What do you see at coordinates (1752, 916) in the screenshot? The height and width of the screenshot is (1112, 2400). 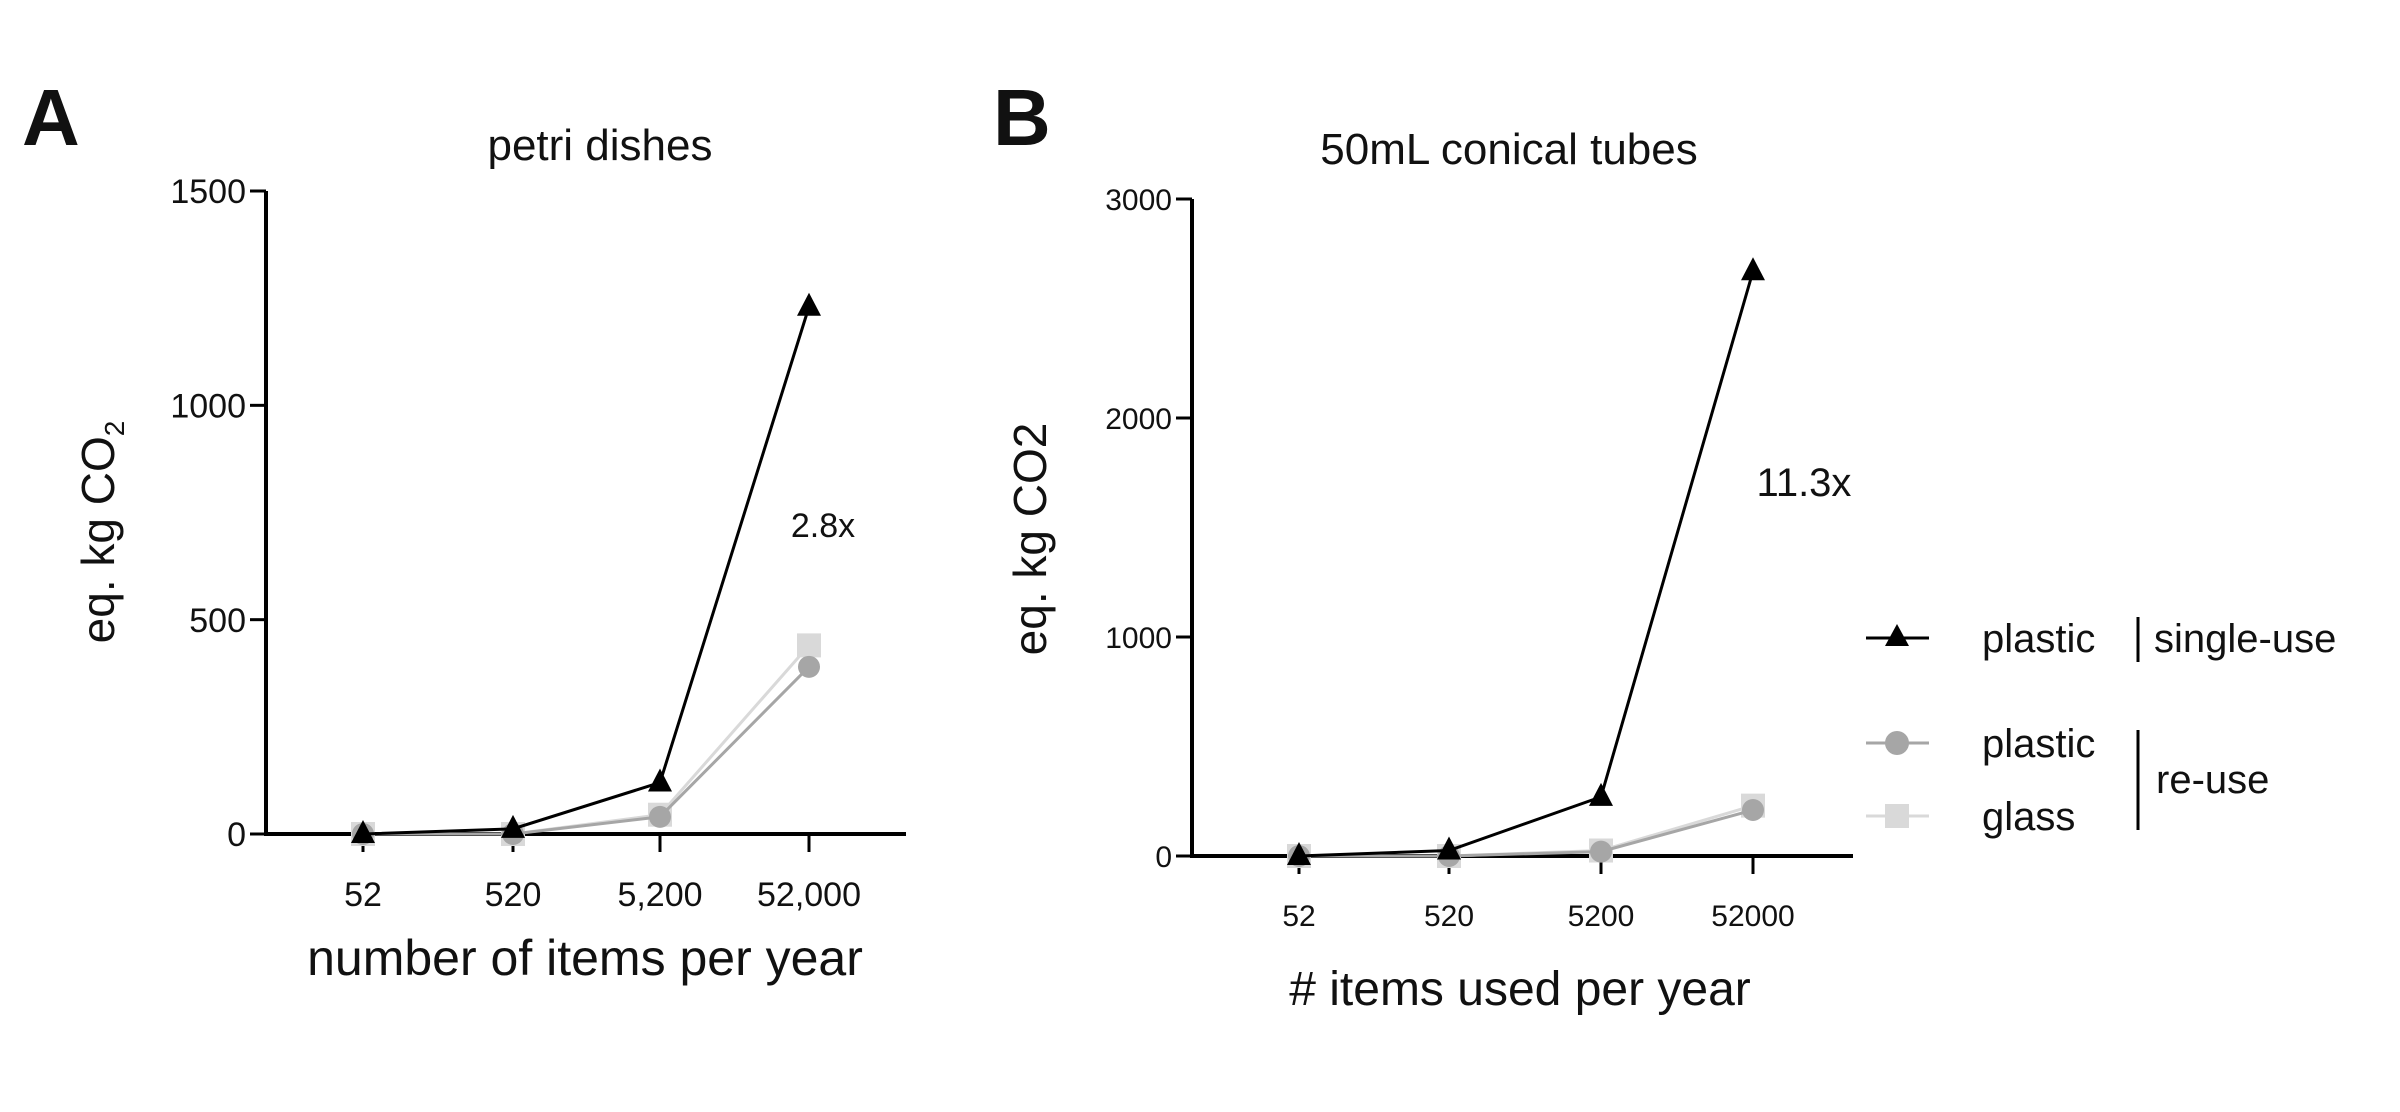 I see `x-tick-label: 52000` at bounding box center [1752, 916].